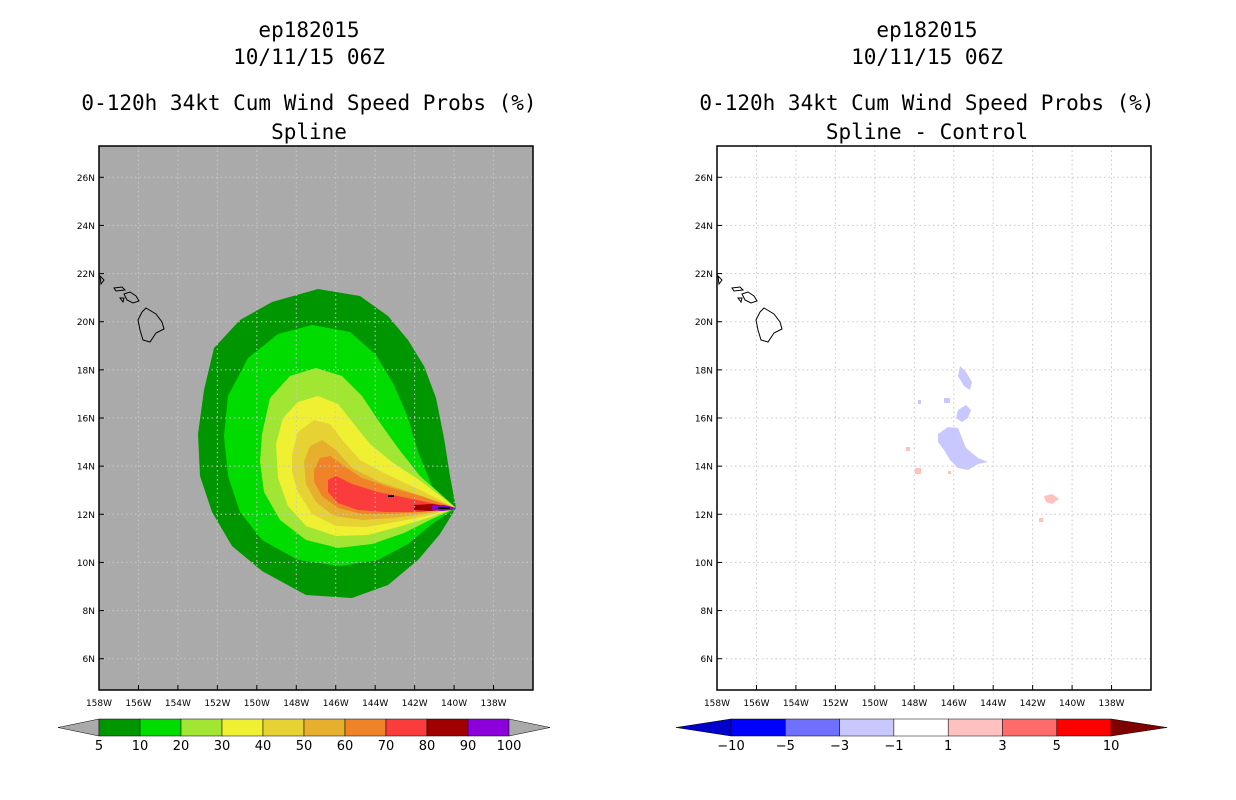 This screenshot has height=800, width=1236. Describe the element at coordinates (415, 704) in the screenshot. I see `left-xtick-label: 142W` at that location.